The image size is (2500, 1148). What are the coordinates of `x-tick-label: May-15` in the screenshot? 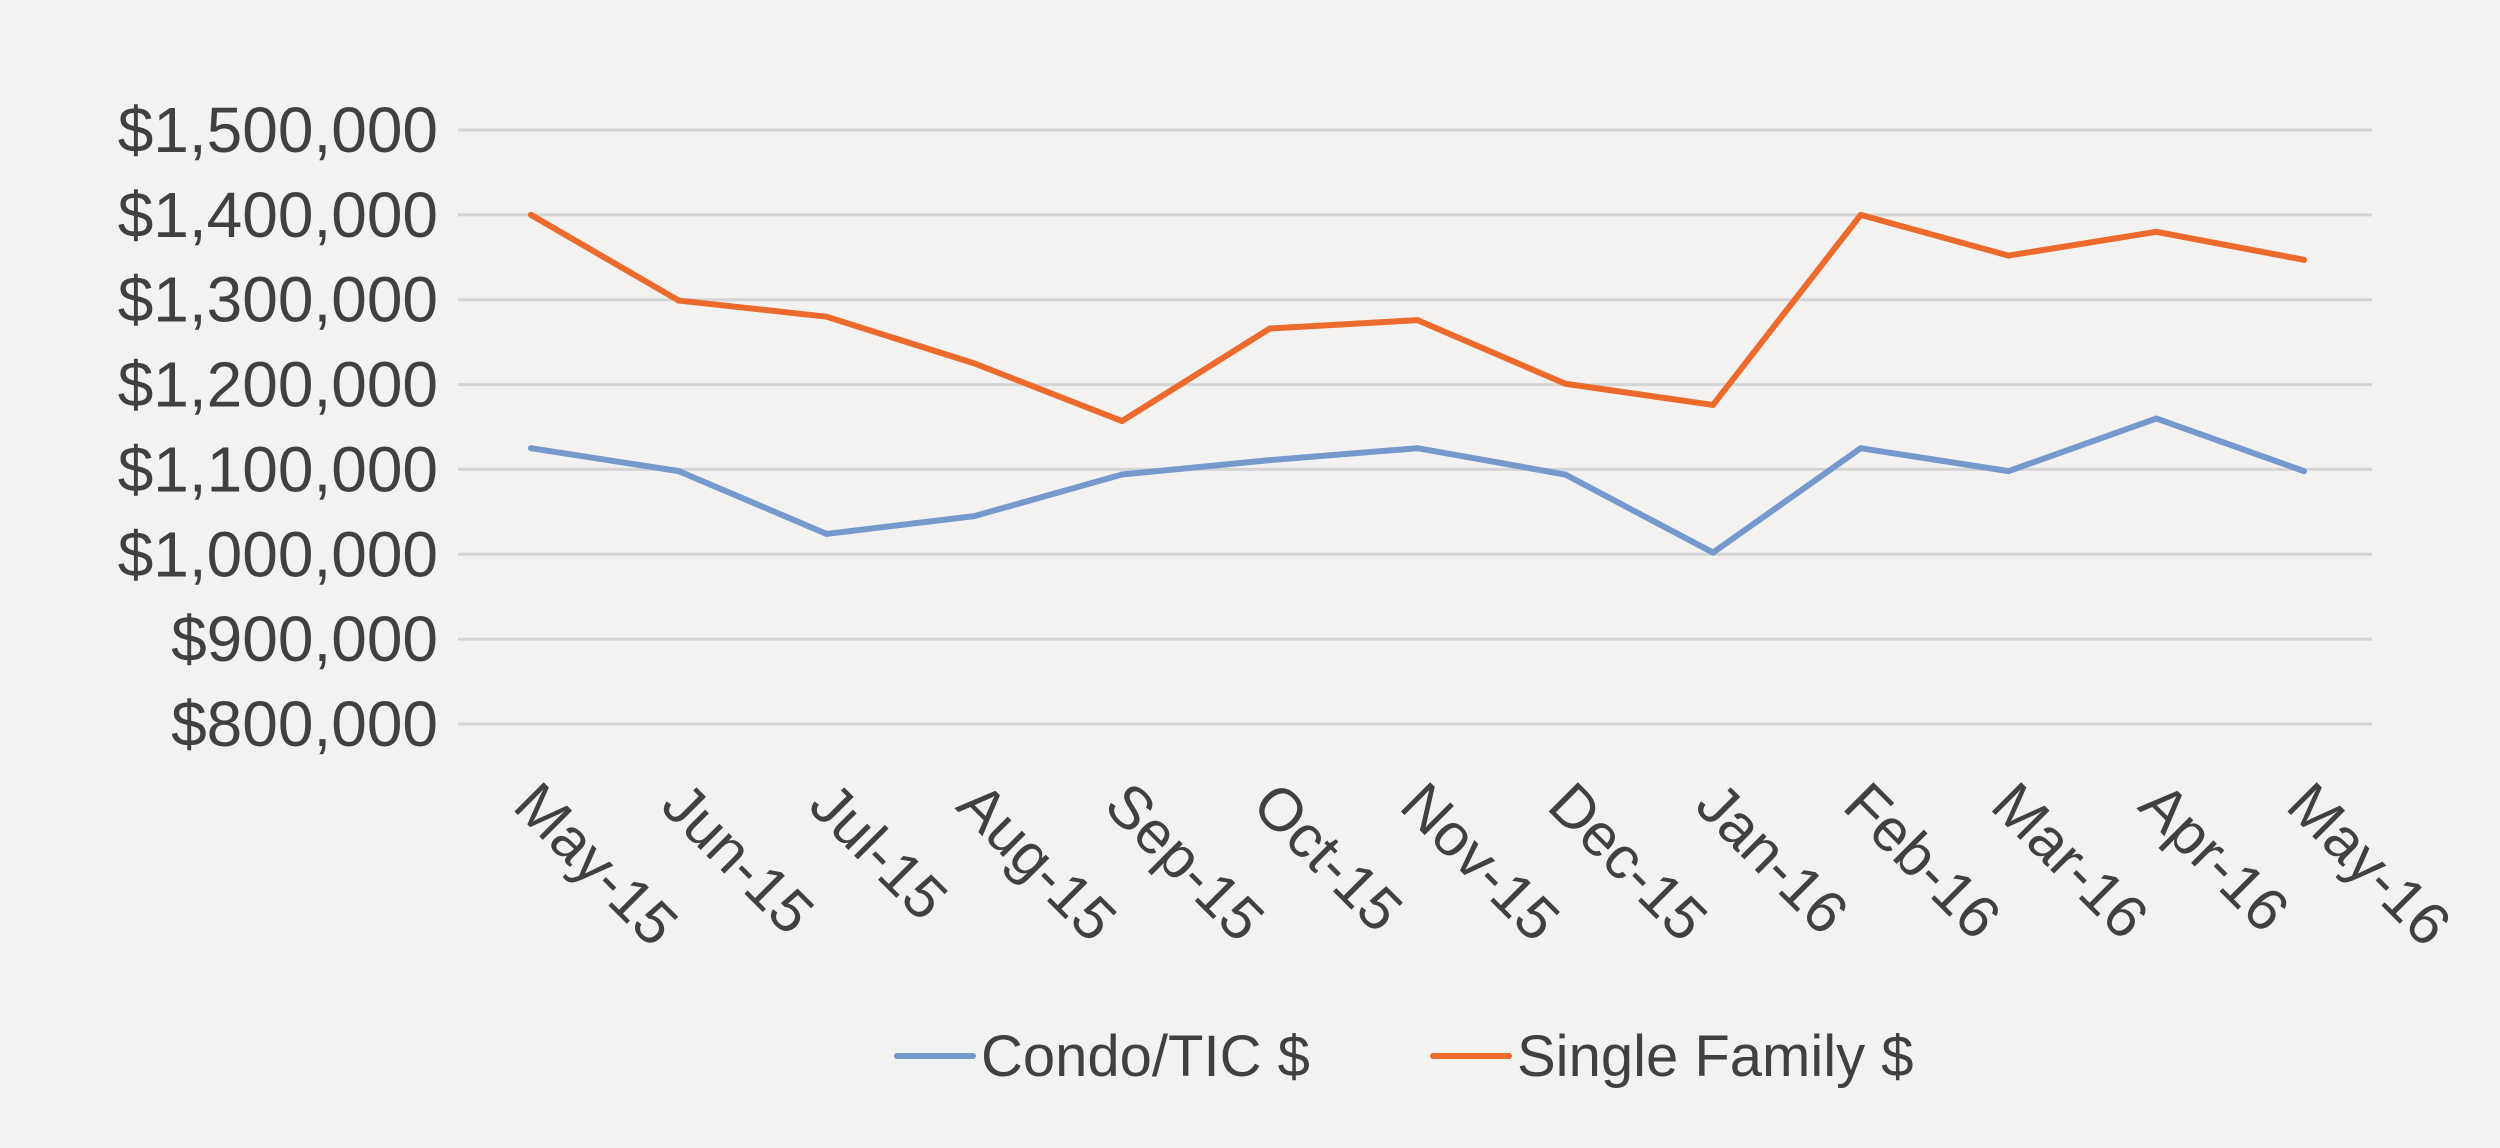 It's located at (596, 864).